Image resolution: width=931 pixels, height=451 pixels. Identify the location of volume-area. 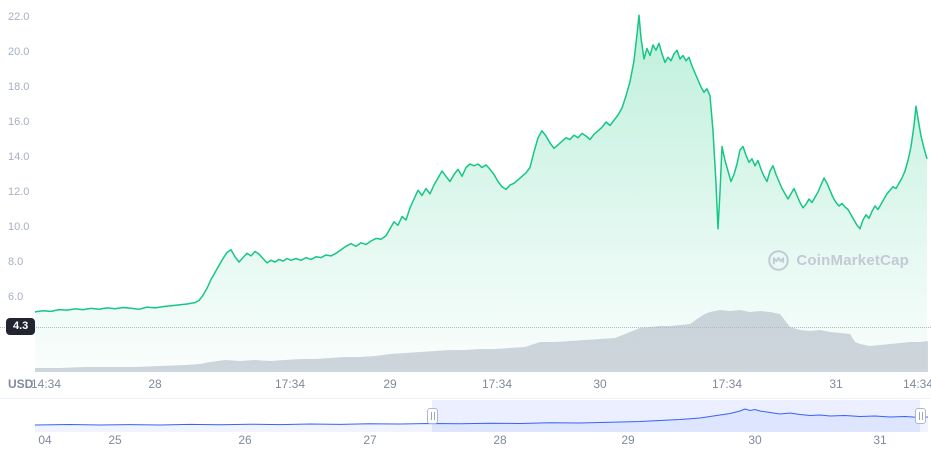
(481, 341).